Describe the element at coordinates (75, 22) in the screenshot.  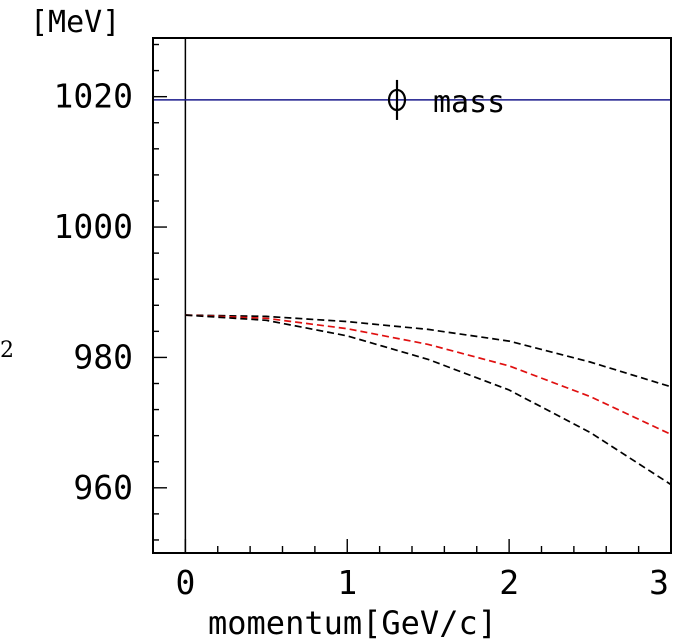
I see `y-axis-unit-label: [MeV]` at that location.